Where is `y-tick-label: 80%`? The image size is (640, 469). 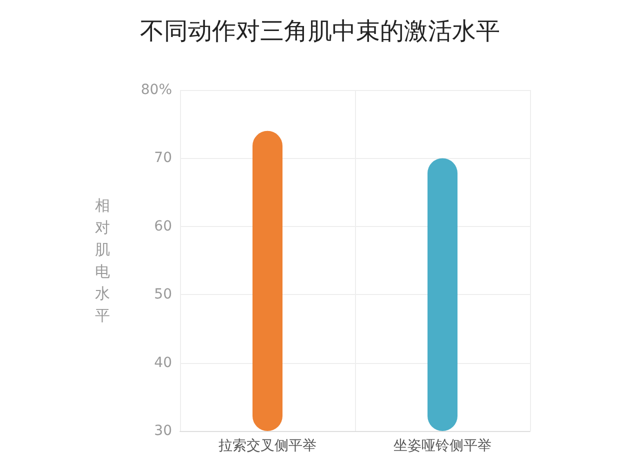
y-tick-label: 80% is located at coordinates (156, 90).